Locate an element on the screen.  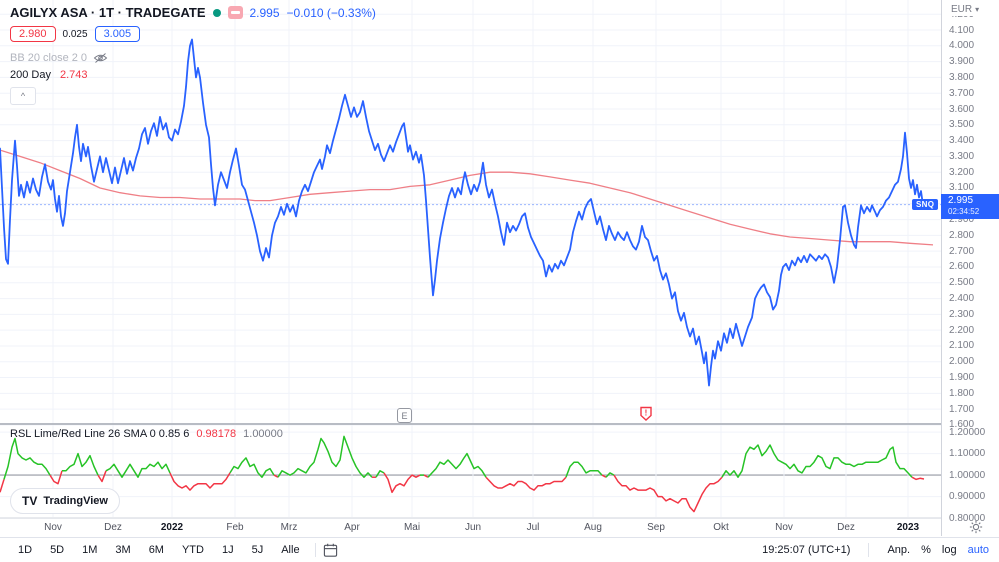
rsl-scale-tick: 1.20000 is located at coordinates (967, 432).